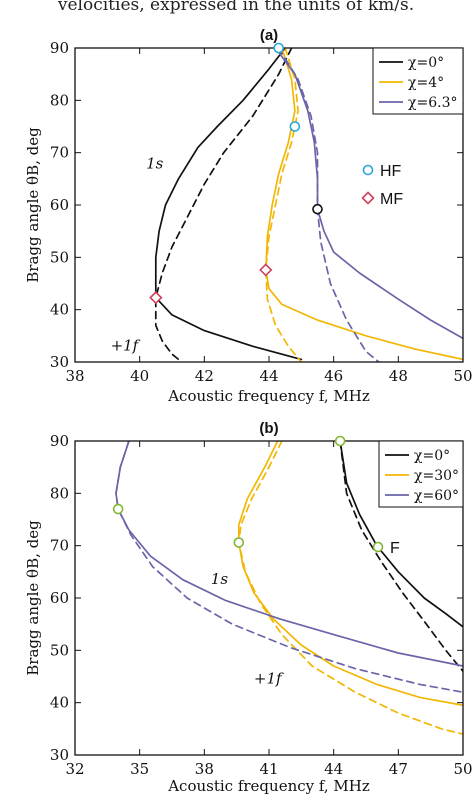 The width and height of the screenshot is (474, 796). I want to click on x-tick-label: 46, so click(333, 376).